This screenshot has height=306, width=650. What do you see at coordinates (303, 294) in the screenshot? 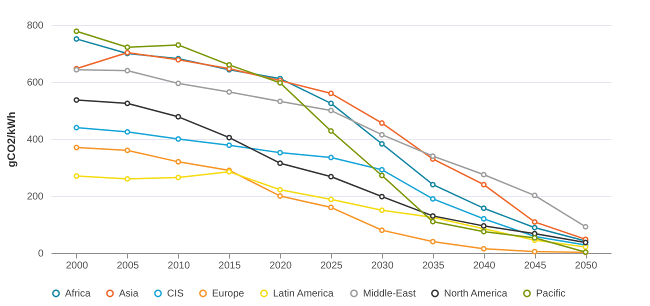
I see `legend-label: Latin America` at bounding box center [303, 294].